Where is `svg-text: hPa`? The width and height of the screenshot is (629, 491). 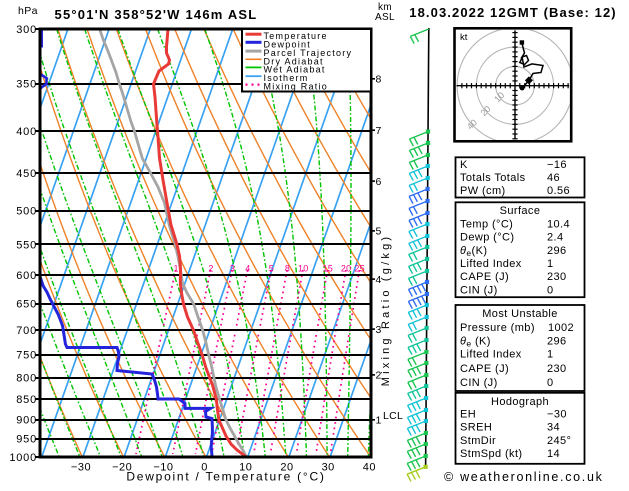
svg-text: hPa is located at coordinates (28, 11).